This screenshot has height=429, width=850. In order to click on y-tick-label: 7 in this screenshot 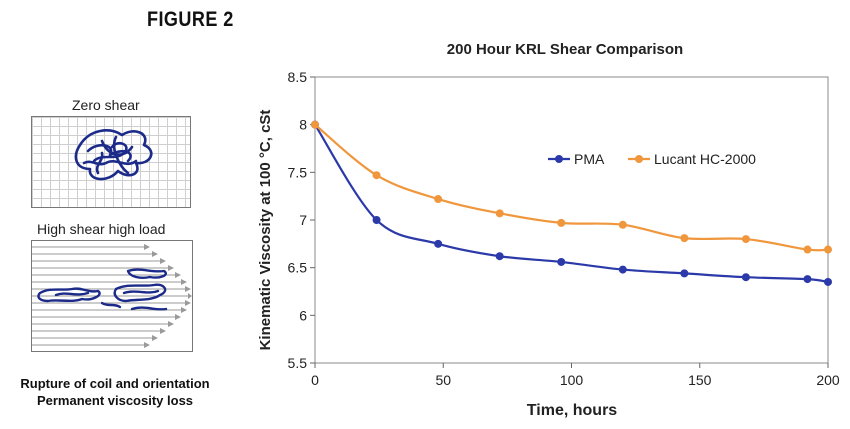, I will do `click(303, 220)`.